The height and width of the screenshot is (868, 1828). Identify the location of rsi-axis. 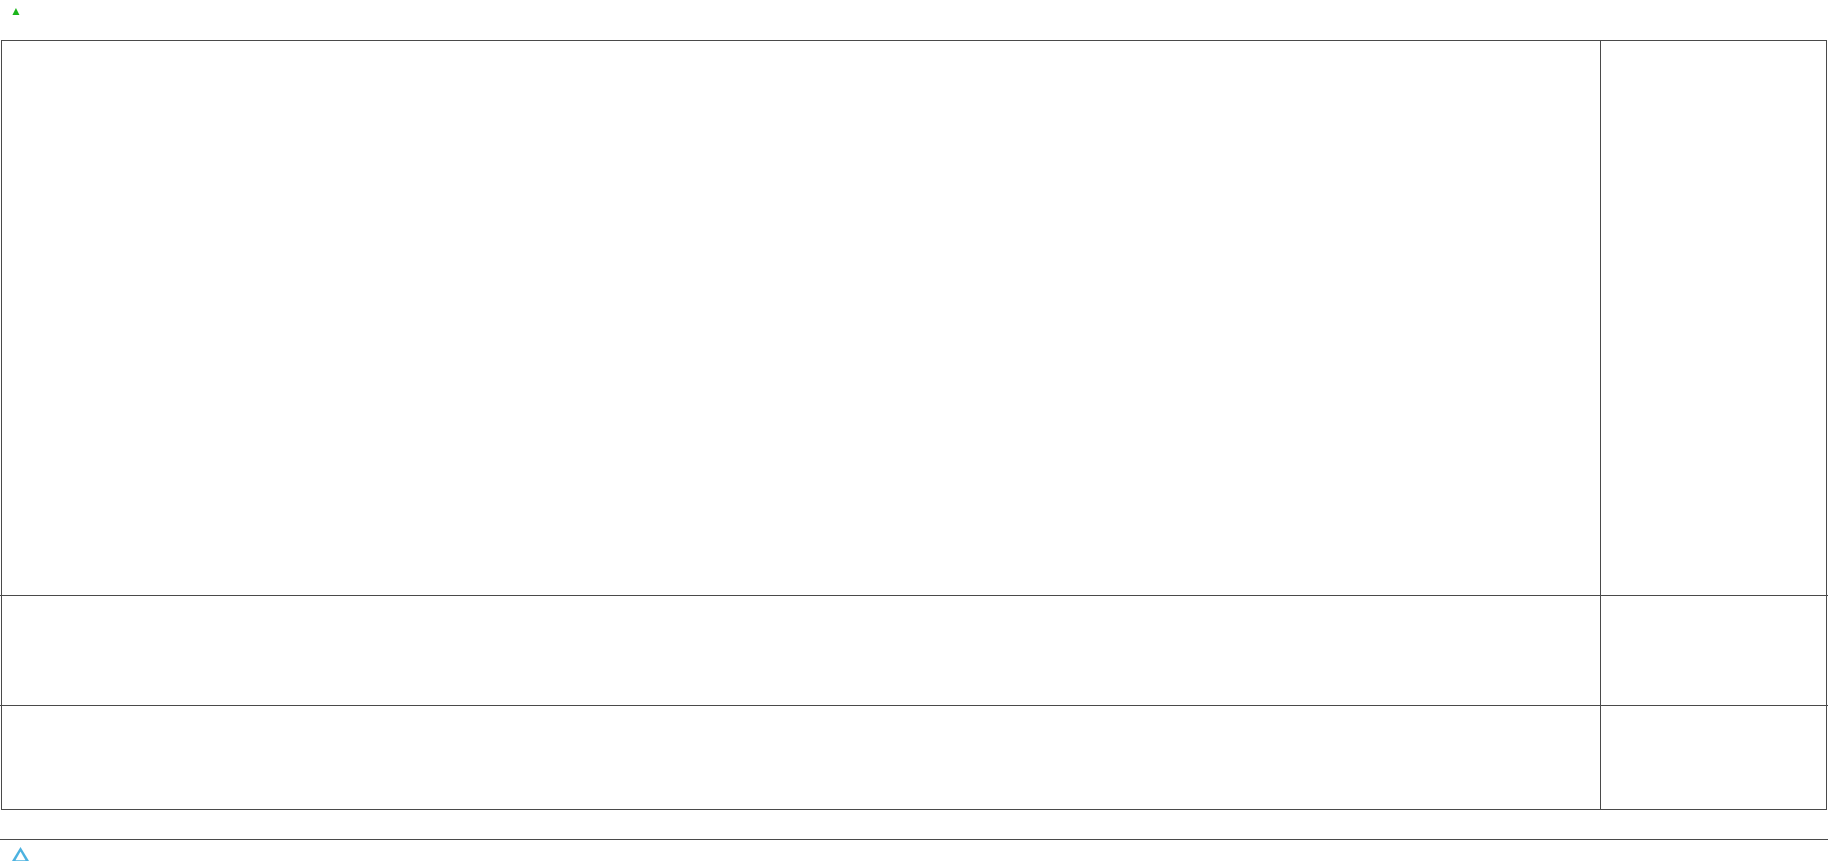
(1714, 650).